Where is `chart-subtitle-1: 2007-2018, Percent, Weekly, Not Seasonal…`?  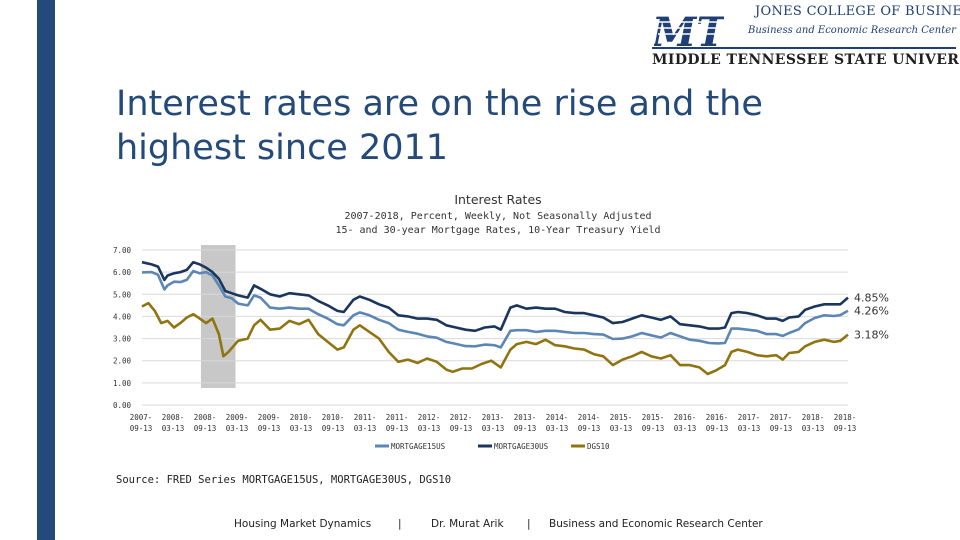 chart-subtitle-1: 2007-2018, Percent, Weekly, Not Seasonal… is located at coordinates (497, 216).